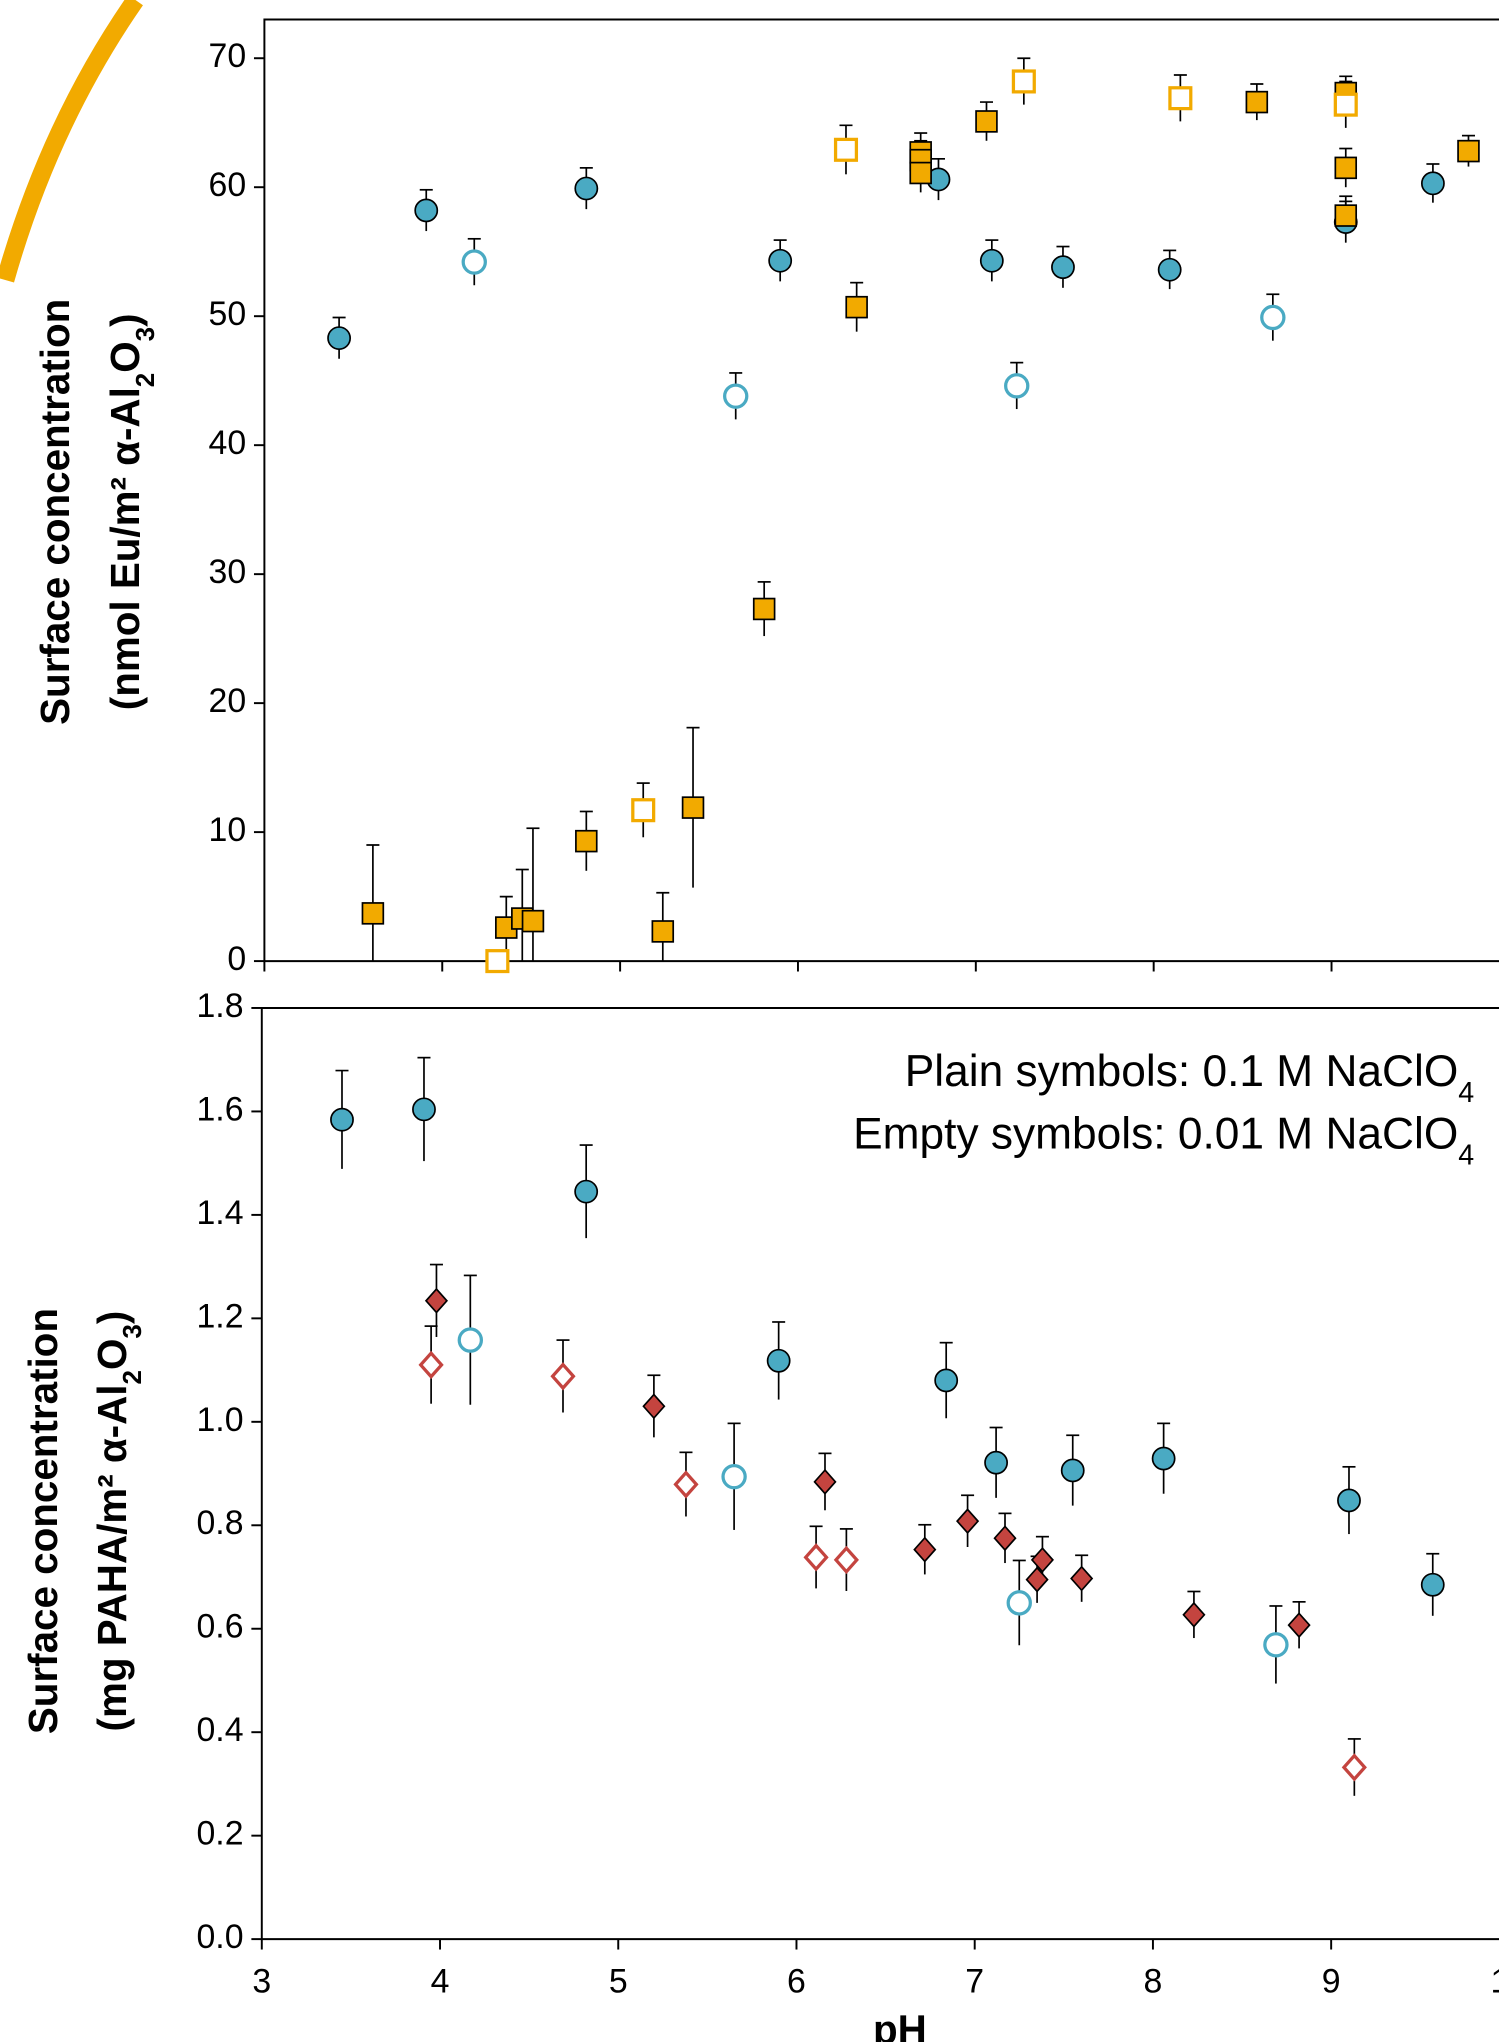 The width and height of the screenshot is (1499, 2042). I want to click on y-tick-label: 0.0, so click(219, 1937).